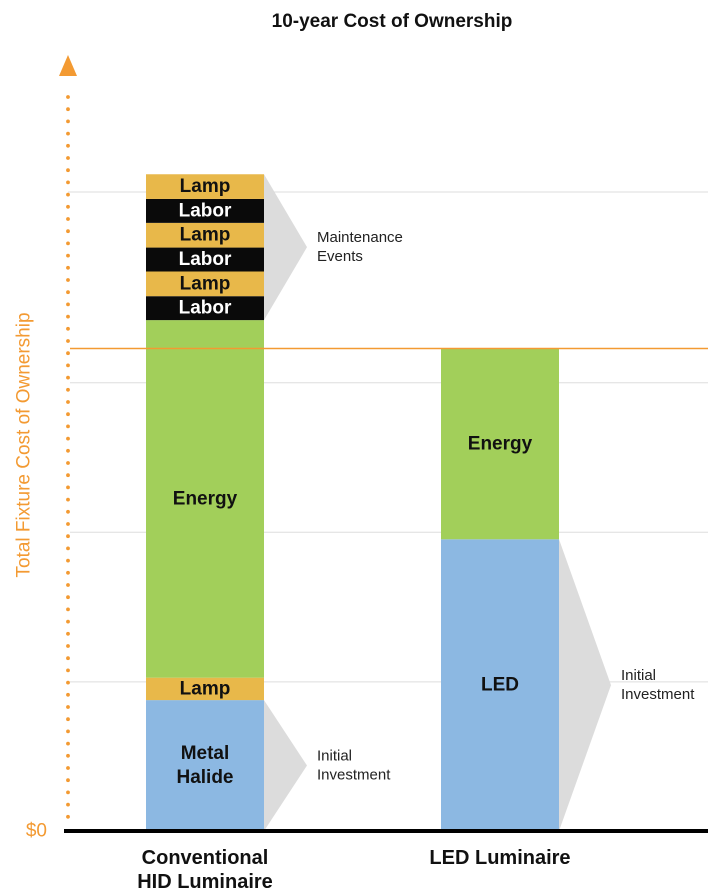 Image resolution: width=710 pixels, height=893 pixels. Describe the element at coordinates (205, 870) in the screenshot. I see `category-label: Conventional HID Luminaire` at that location.